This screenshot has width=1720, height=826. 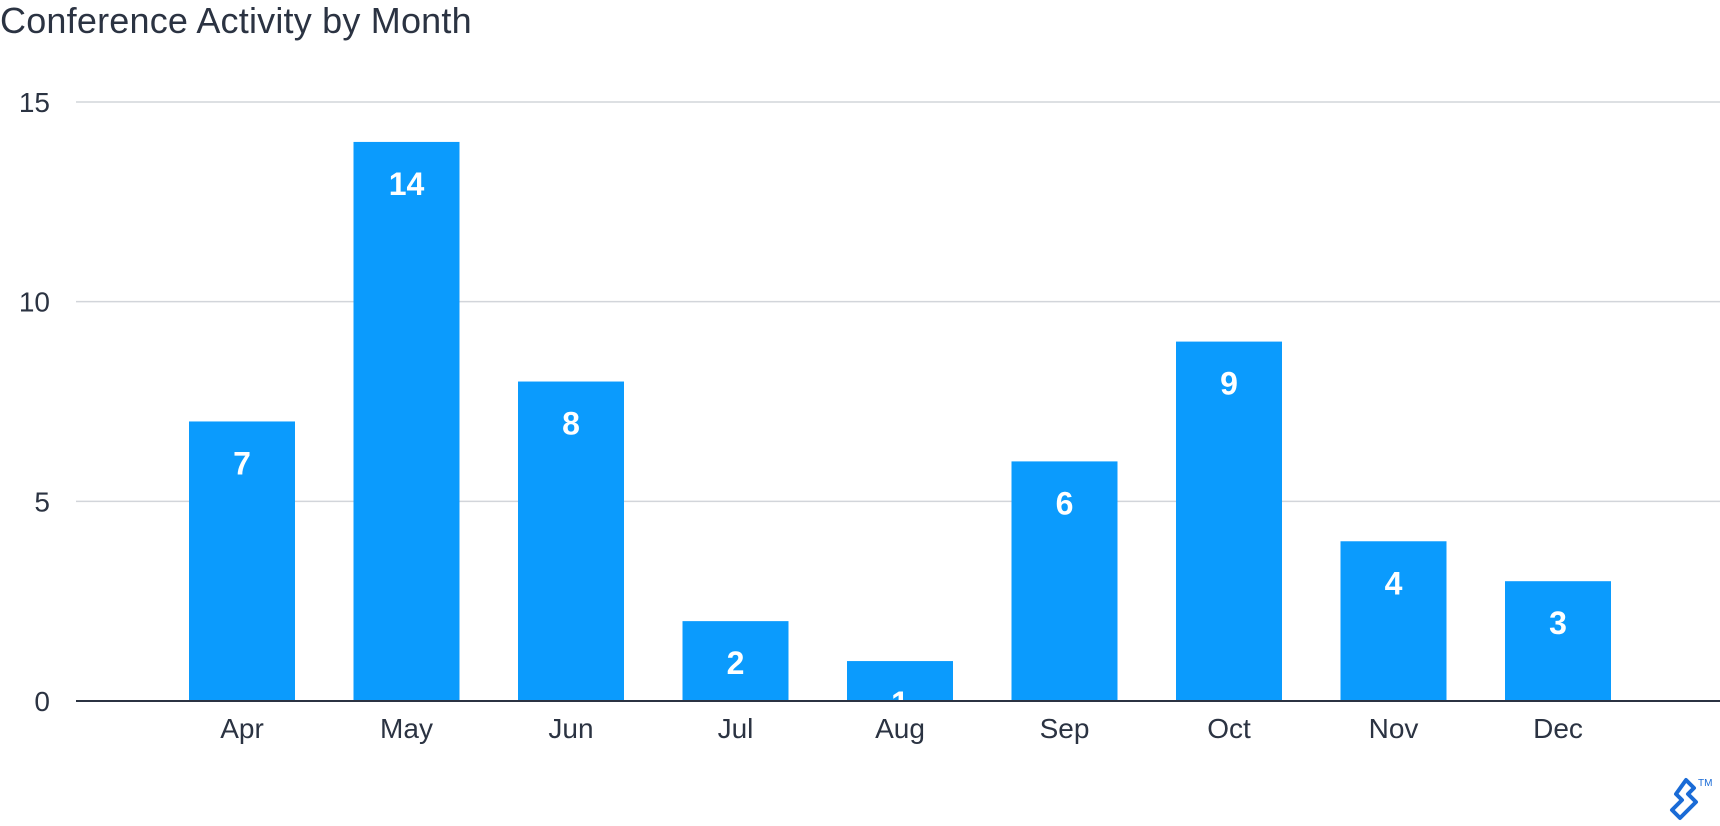 What do you see at coordinates (242, 463) in the screenshot?
I see `data-label-apr: 7` at bounding box center [242, 463].